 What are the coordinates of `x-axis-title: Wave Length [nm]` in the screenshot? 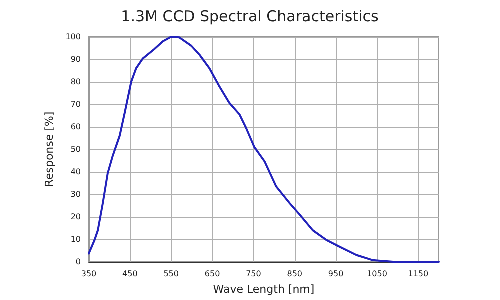 It's located at (264, 289).